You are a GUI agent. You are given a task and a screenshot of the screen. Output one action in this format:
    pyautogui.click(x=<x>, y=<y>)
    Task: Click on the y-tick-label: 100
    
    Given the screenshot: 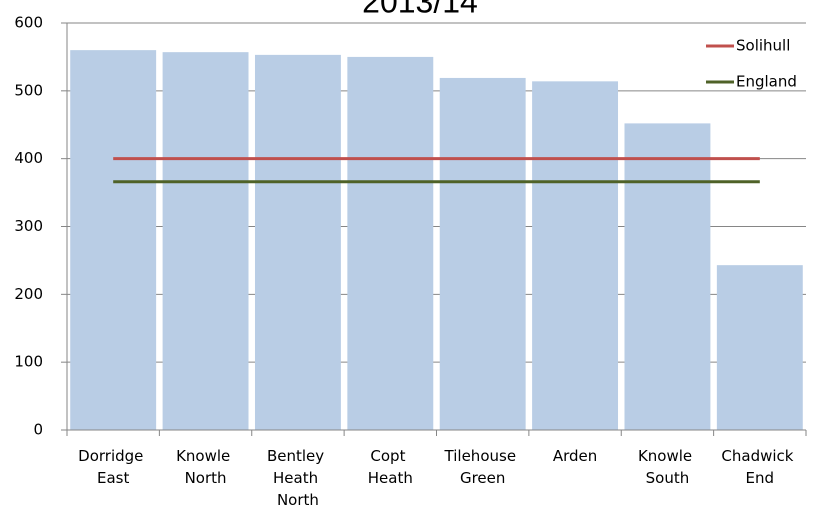 What is the action you would take?
    pyautogui.click(x=28, y=362)
    